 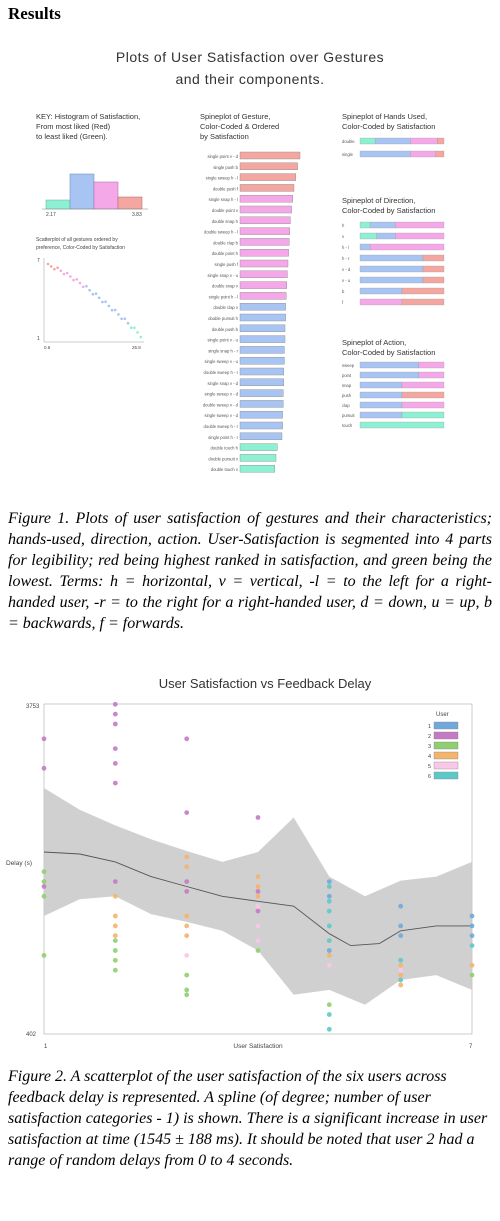 I want to click on mini-scatter-y-top: 7, so click(x=38, y=261).